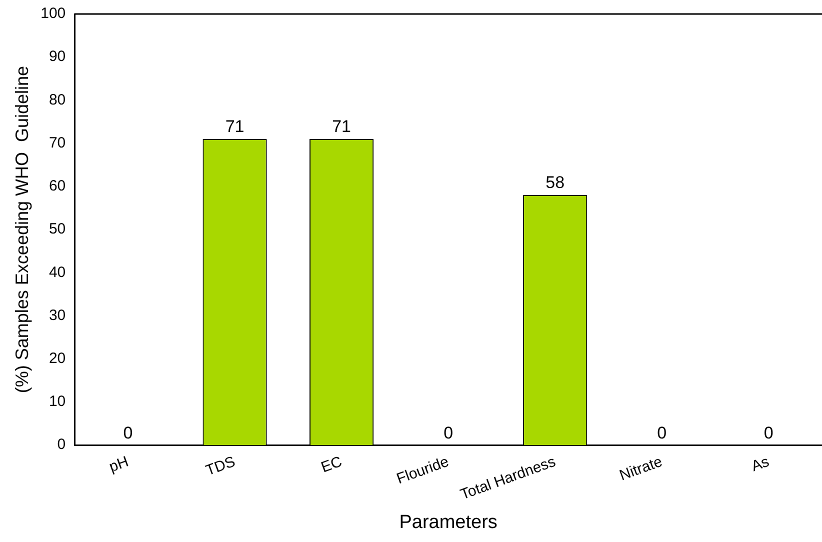 Image resolution: width=822 pixels, height=542 pixels. What do you see at coordinates (57, 272) in the screenshot?
I see `y-tick-label: 40` at bounding box center [57, 272].